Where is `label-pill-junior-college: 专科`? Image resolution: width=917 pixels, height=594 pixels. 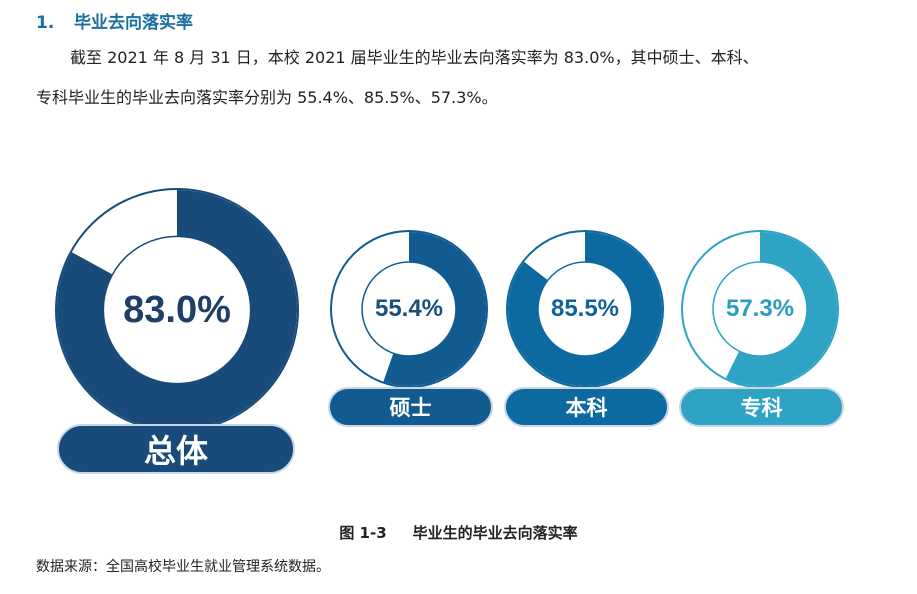 label-pill-junior-college: 专科 is located at coordinates (761, 407).